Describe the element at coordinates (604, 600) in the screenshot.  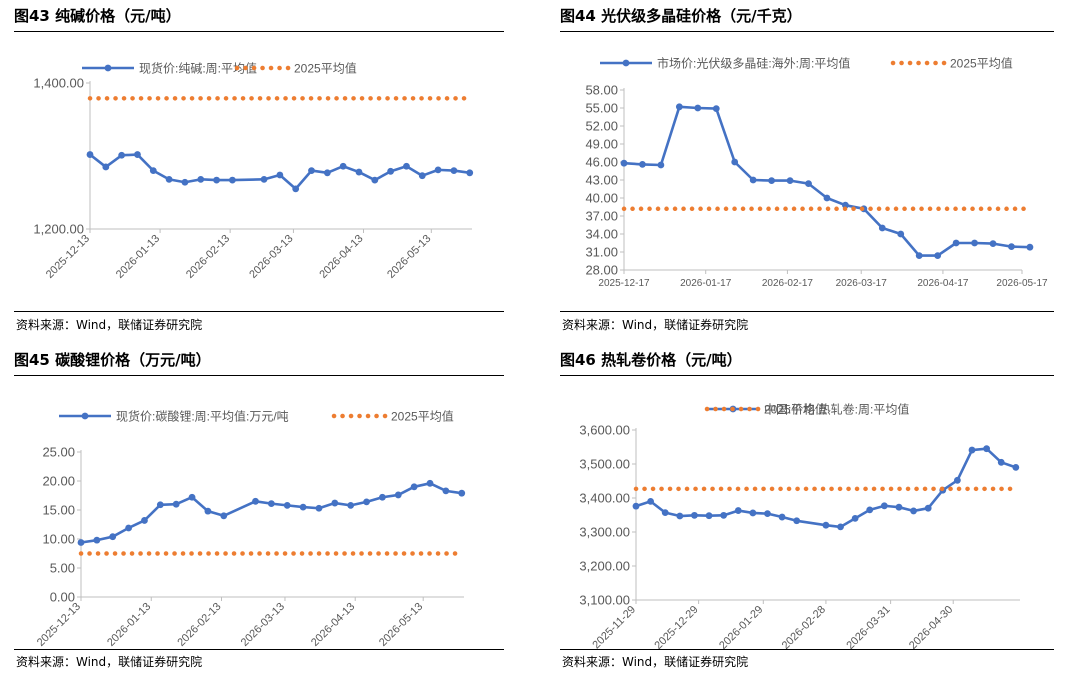
I see `y-tick-label: 3,100.00` at that location.